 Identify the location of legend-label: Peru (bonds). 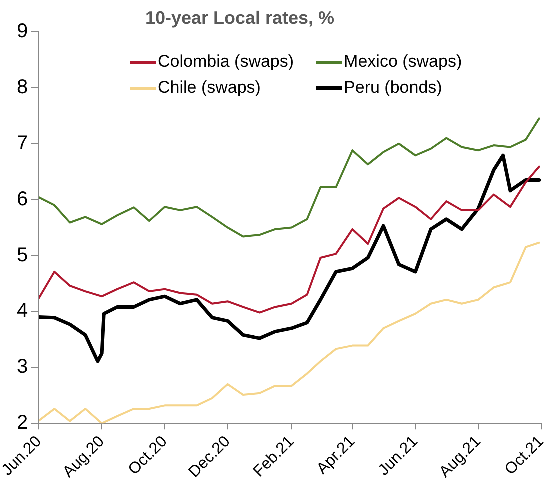
(393, 88).